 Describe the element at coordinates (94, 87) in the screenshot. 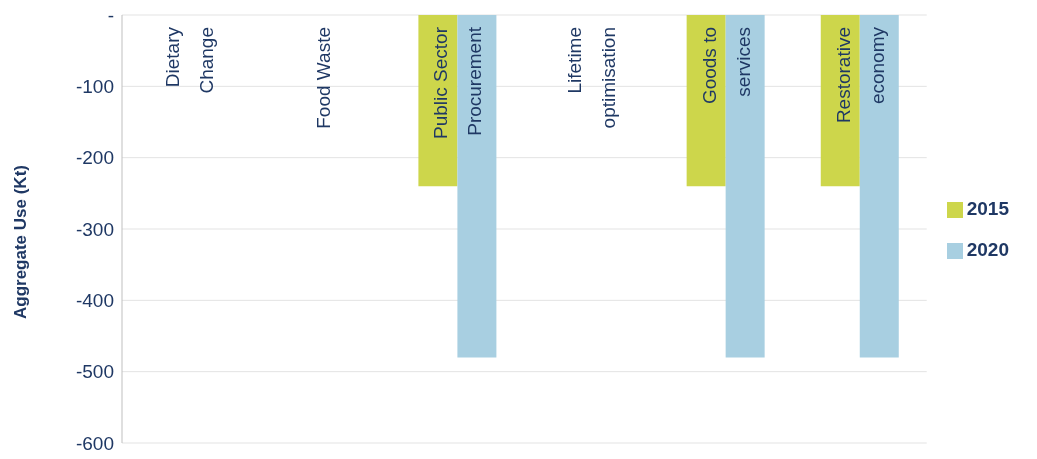

I see `y-tick-label: -100` at that location.